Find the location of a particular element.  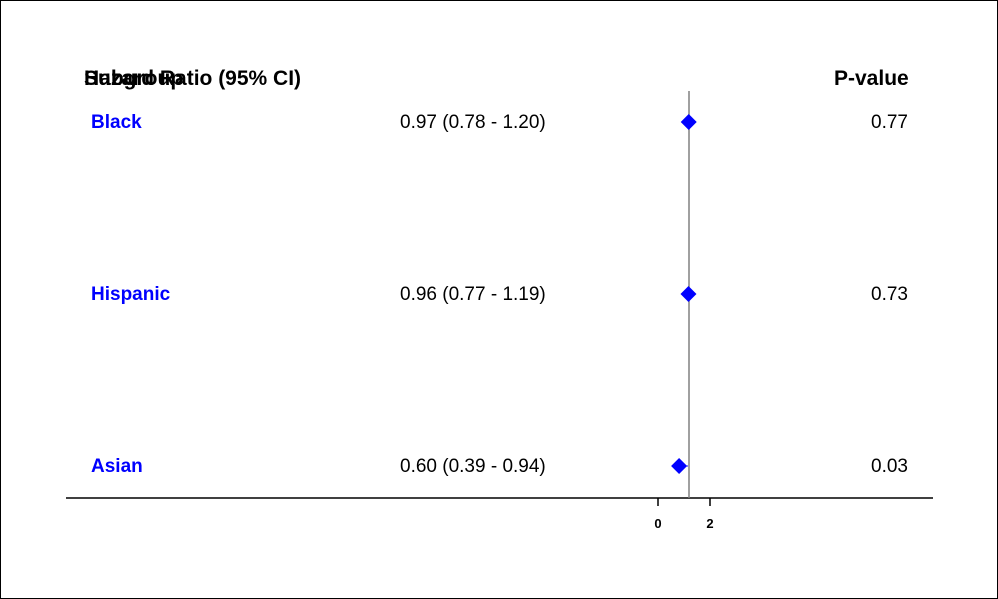

point-marker-asian is located at coordinates (679, 466).